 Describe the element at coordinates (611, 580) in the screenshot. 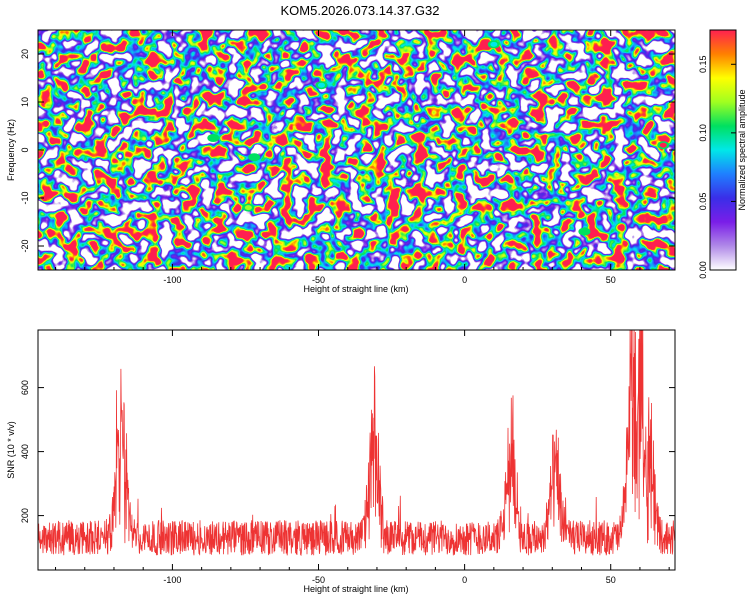

I see `snr-xtick-label-3: 50` at that location.